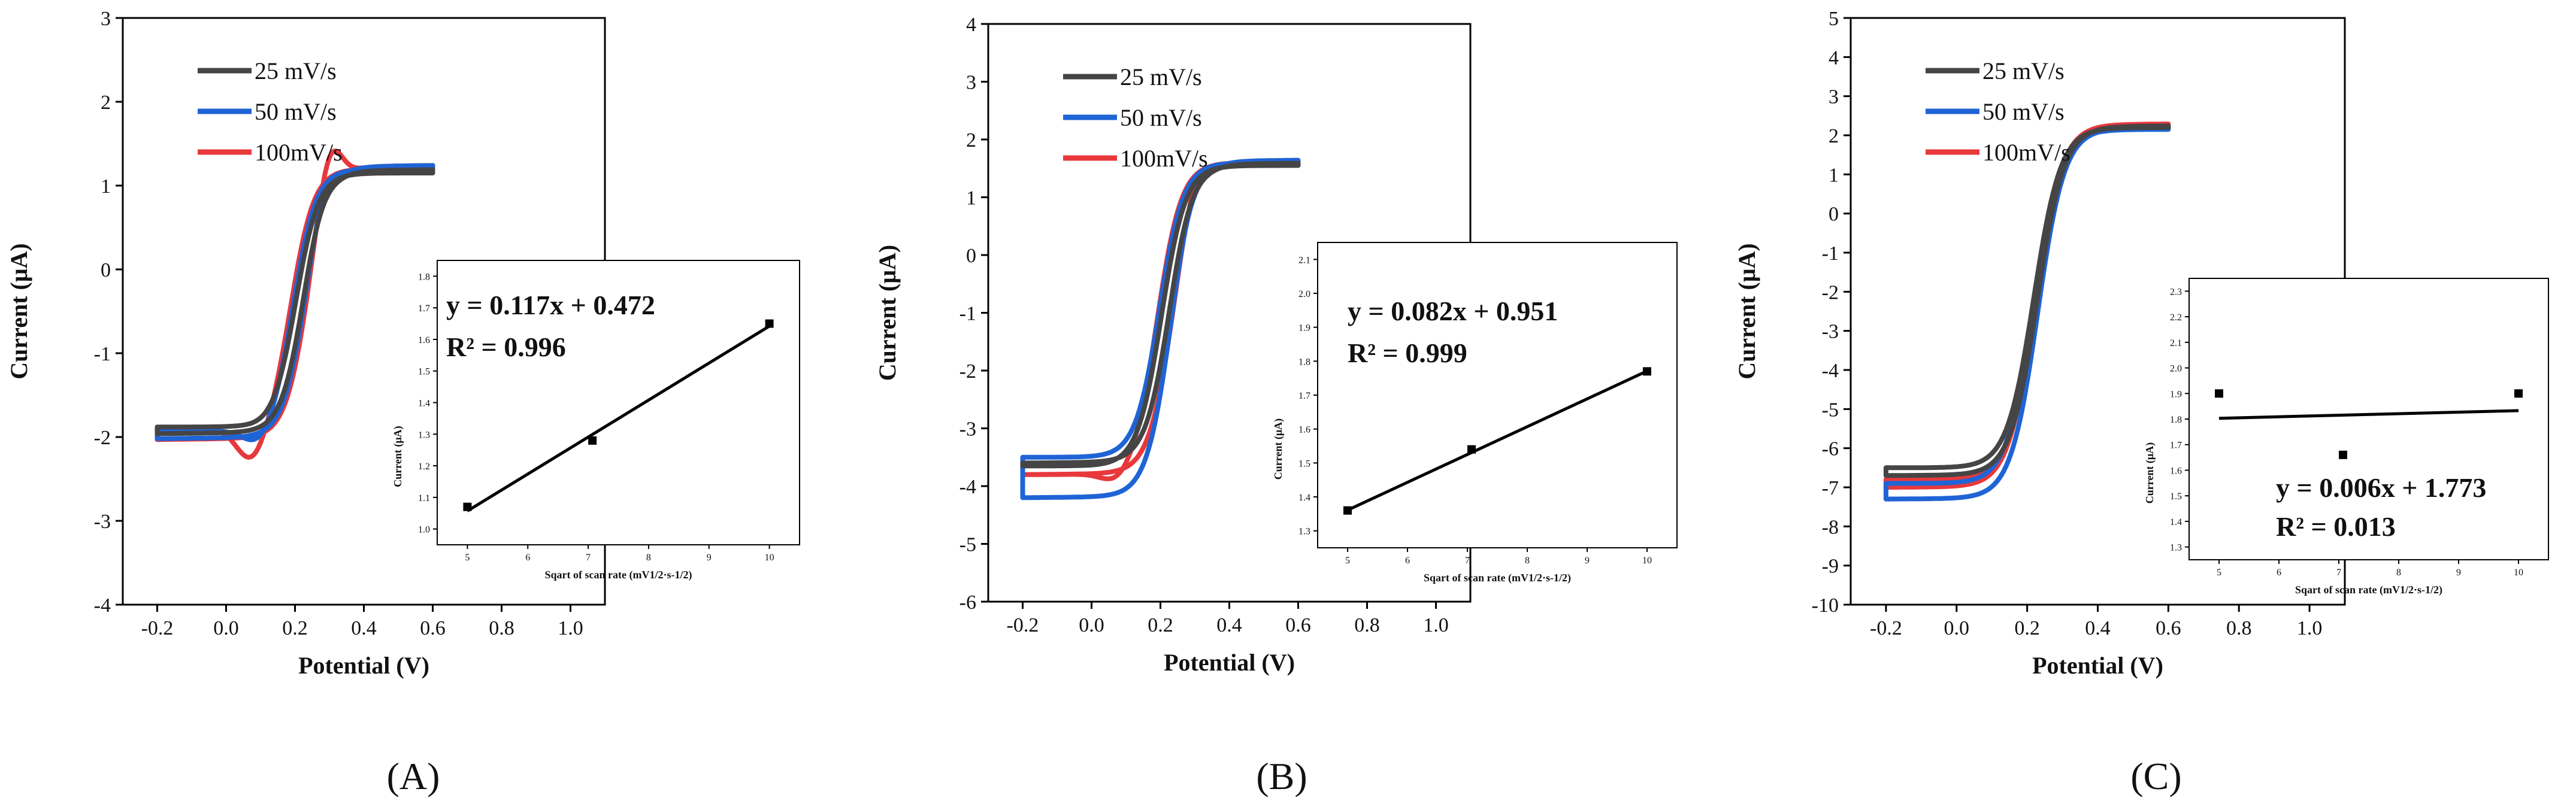 The image size is (2576, 810). What do you see at coordinates (971, 256) in the screenshot?
I see `y-tick-label: 0` at bounding box center [971, 256].